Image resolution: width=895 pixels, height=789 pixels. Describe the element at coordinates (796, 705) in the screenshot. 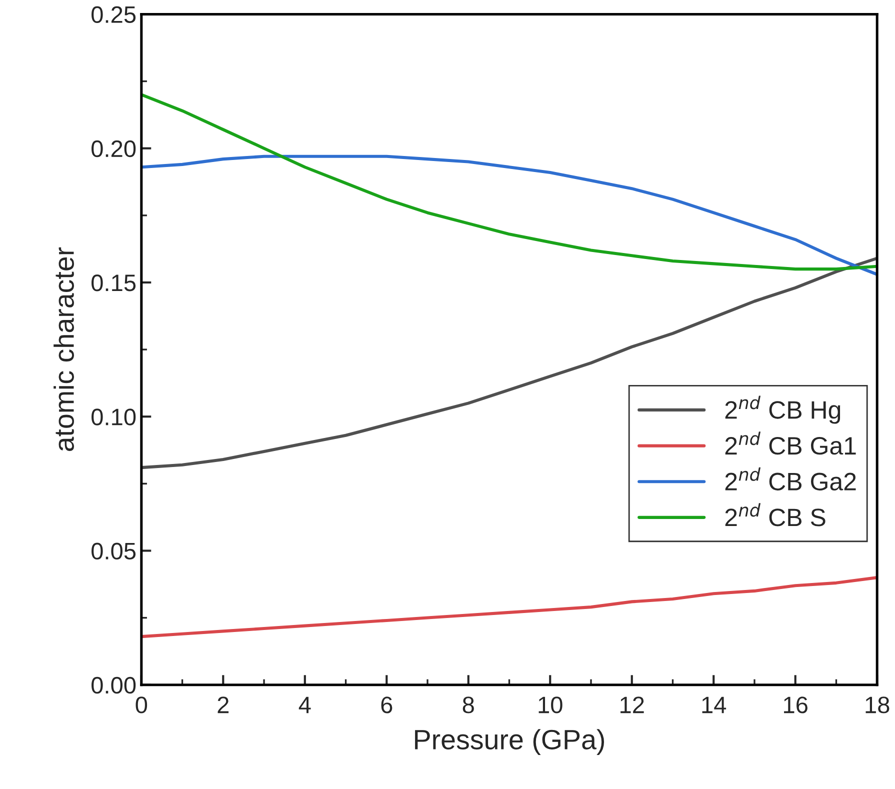

I see `x-tick-label: 16` at that location.